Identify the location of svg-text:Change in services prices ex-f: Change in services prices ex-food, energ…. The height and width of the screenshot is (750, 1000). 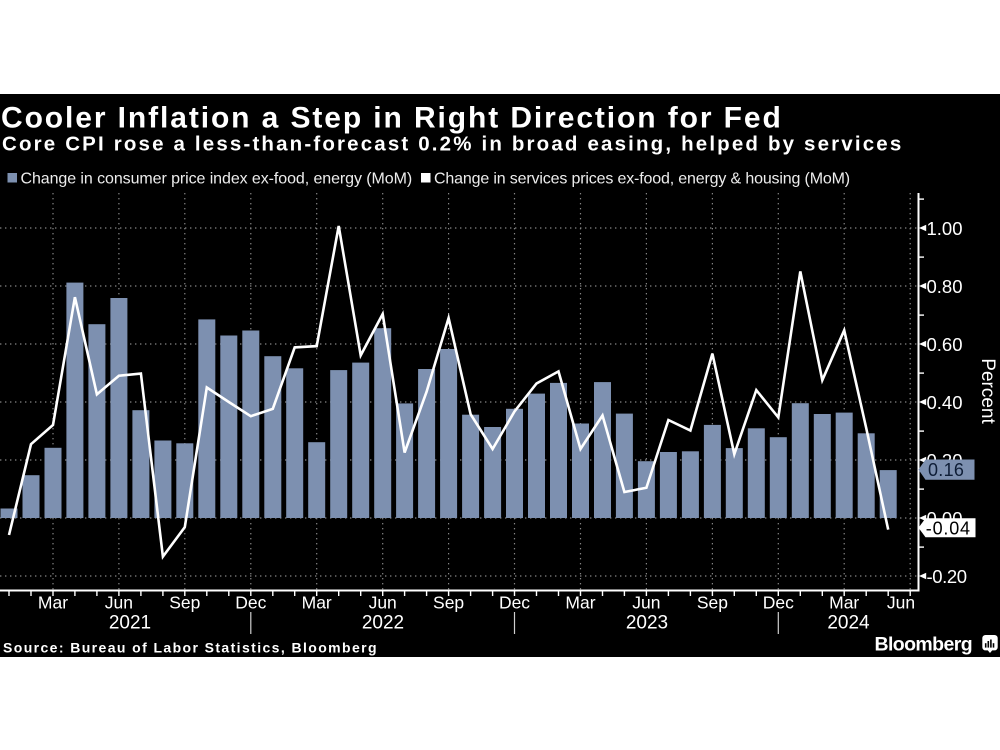
(642, 178).